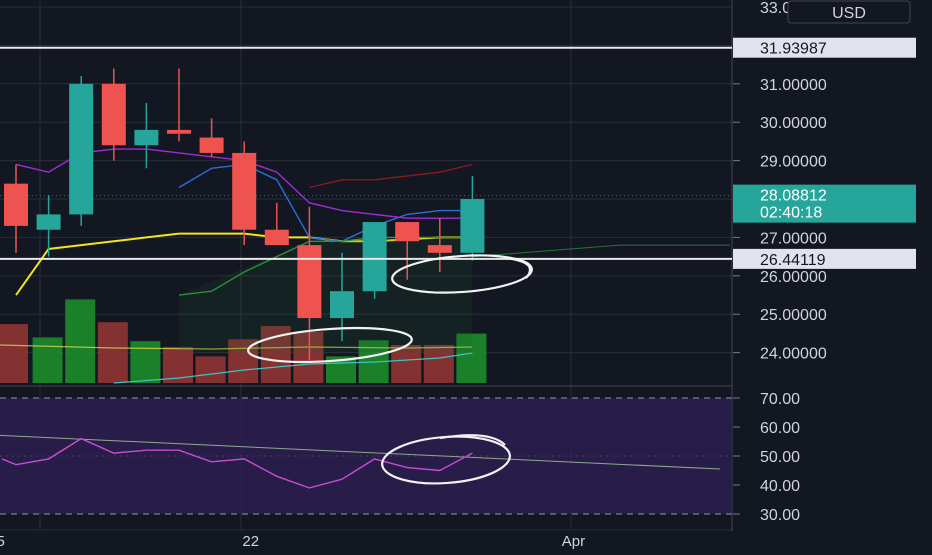  What do you see at coordinates (250, 541) in the screenshot?
I see `time-tick-label: 22` at bounding box center [250, 541].